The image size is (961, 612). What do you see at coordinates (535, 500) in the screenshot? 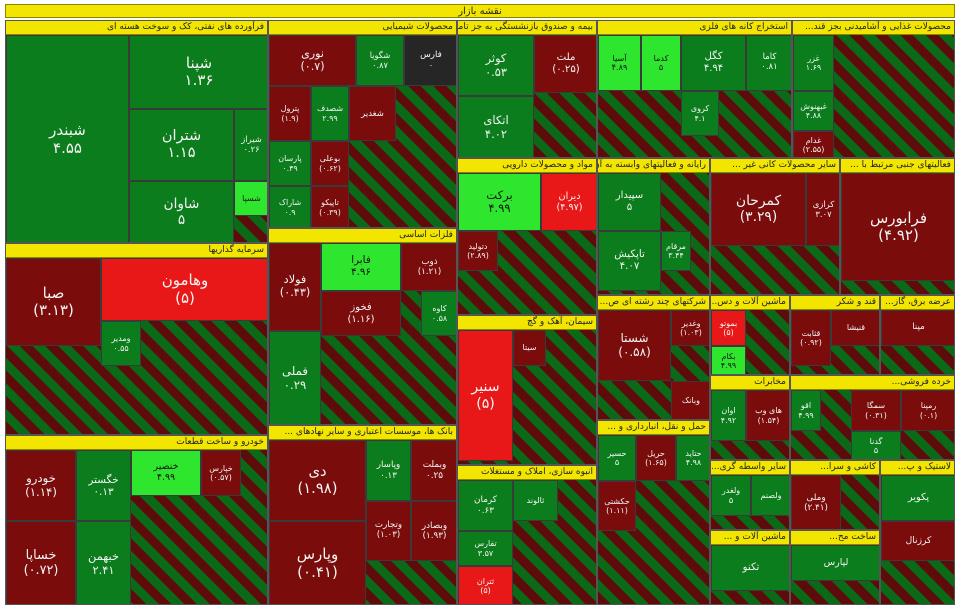
I see `stock-tile: ثالوند` at bounding box center [535, 500].